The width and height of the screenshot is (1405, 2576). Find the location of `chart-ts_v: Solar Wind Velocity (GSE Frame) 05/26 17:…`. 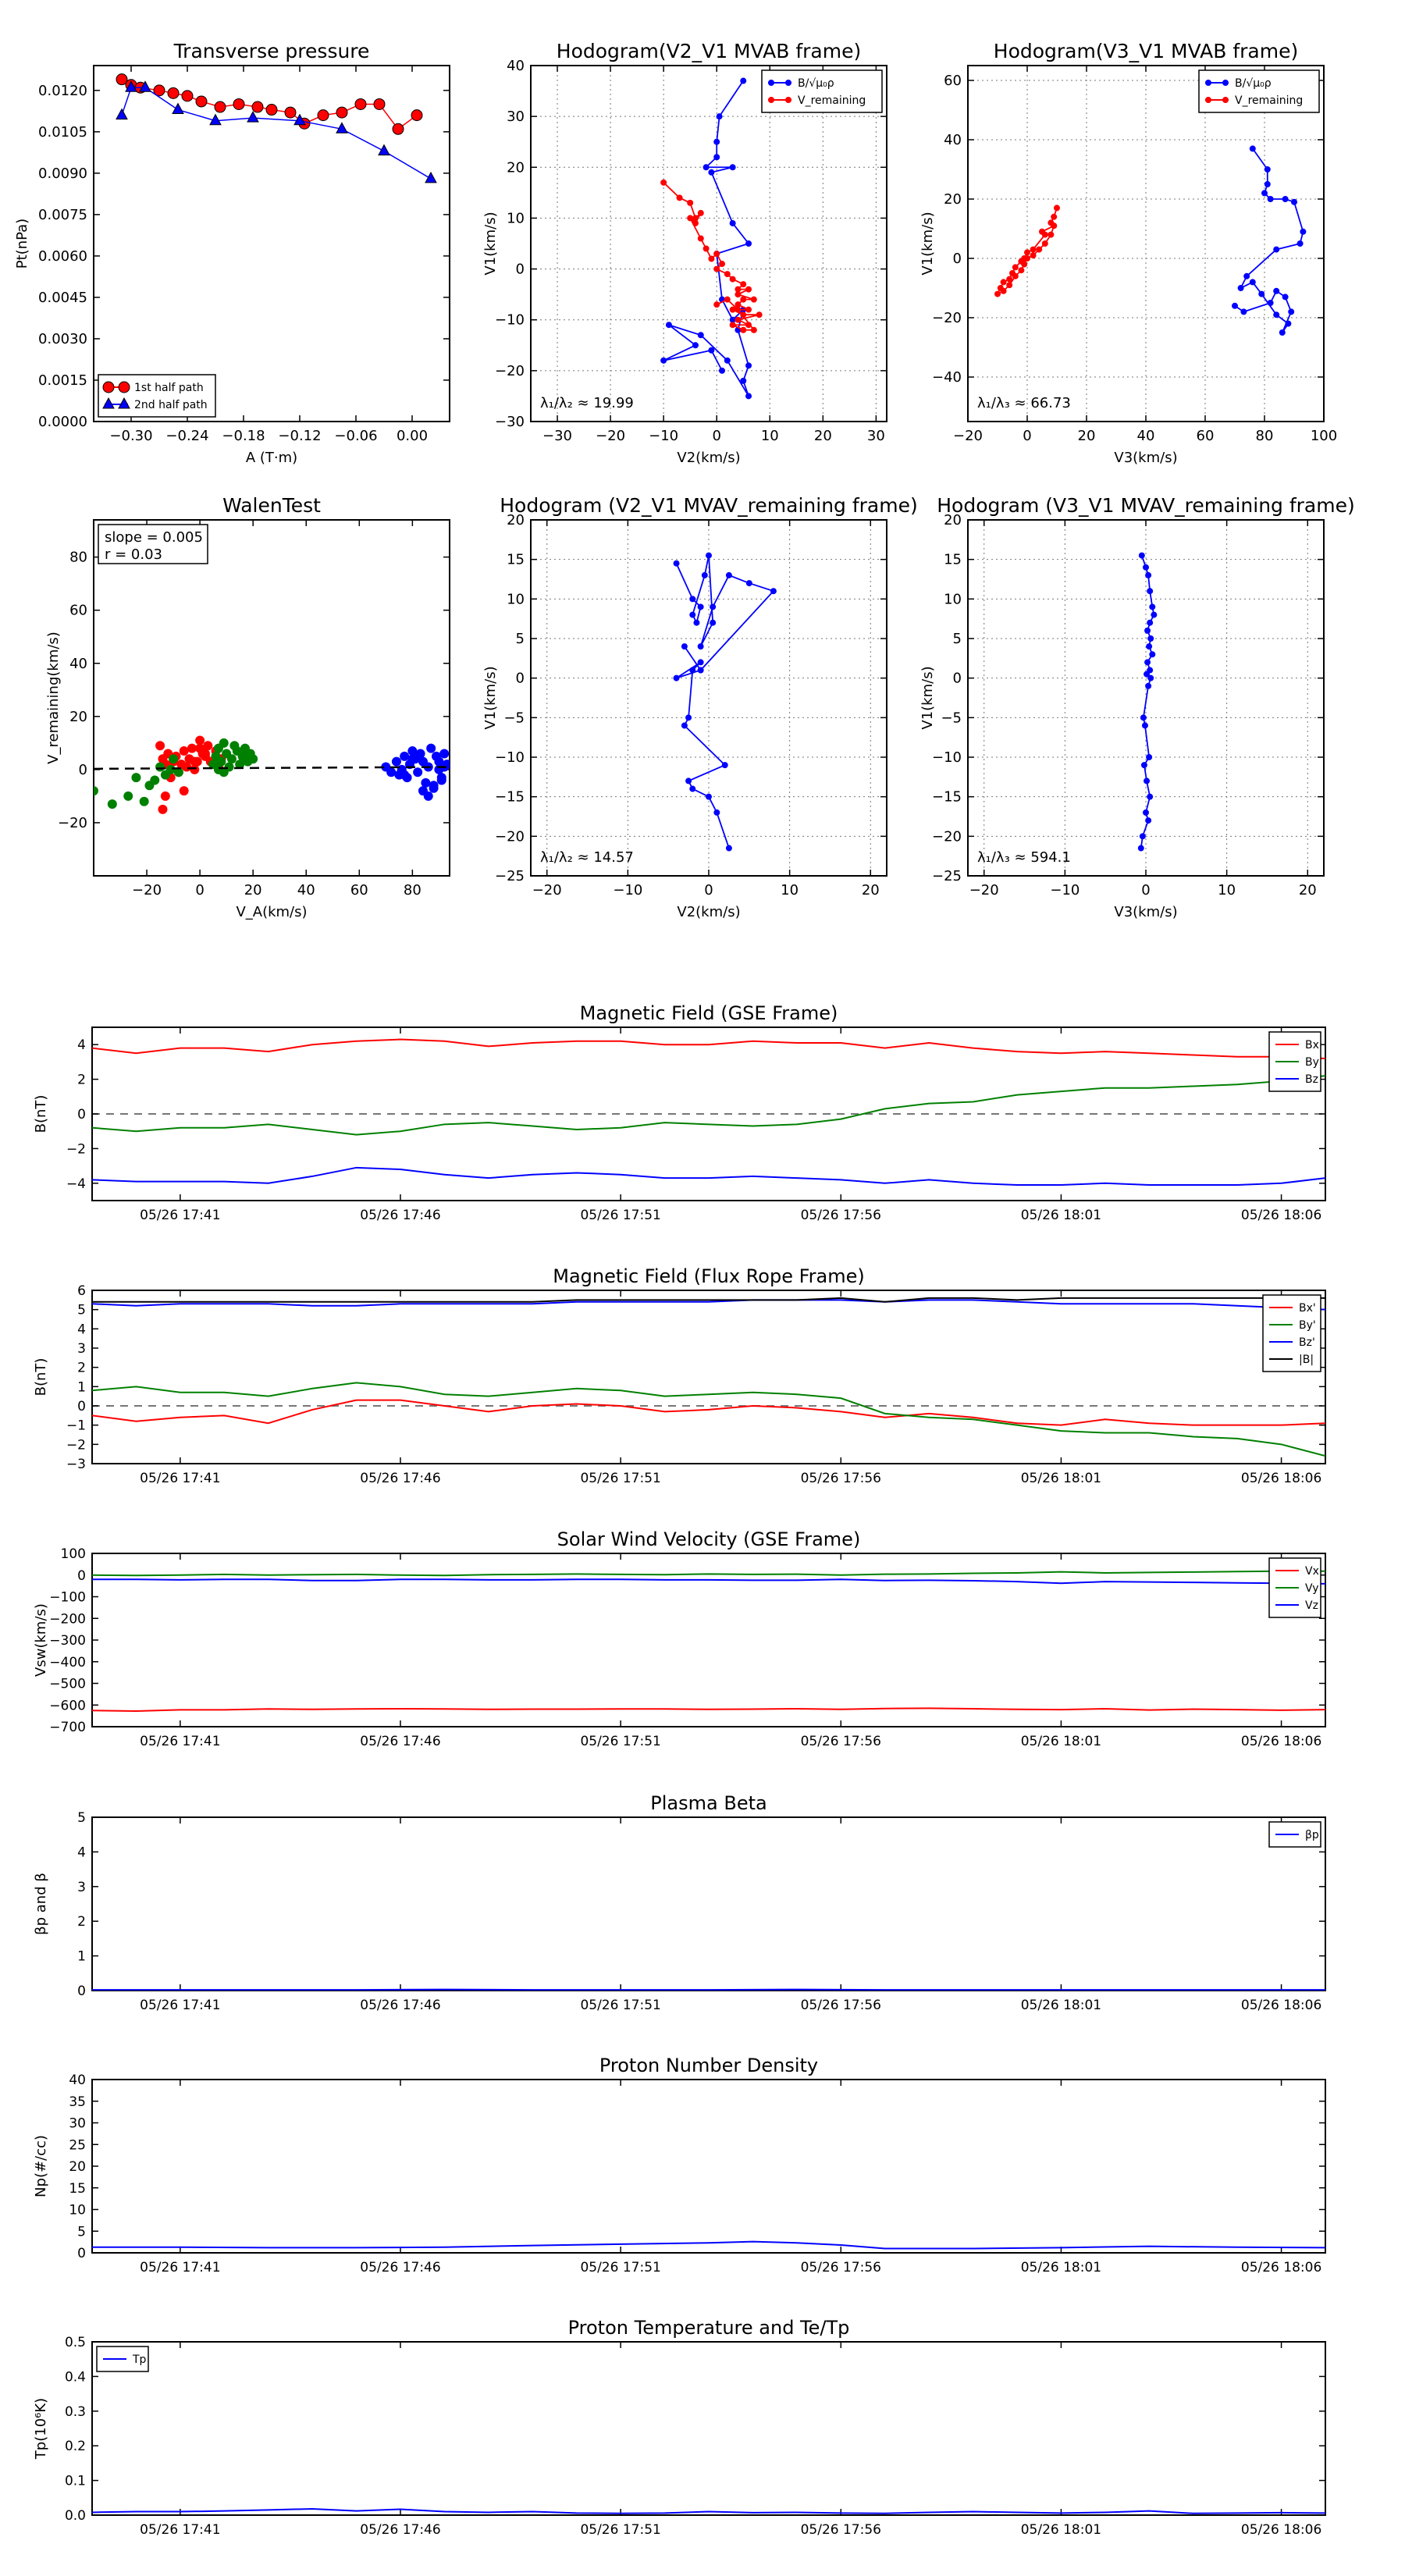

chart-ts_v: Solar Wind Velocity (GSE Frame) 05/26 17:… is located at coordinates (680, 1638).